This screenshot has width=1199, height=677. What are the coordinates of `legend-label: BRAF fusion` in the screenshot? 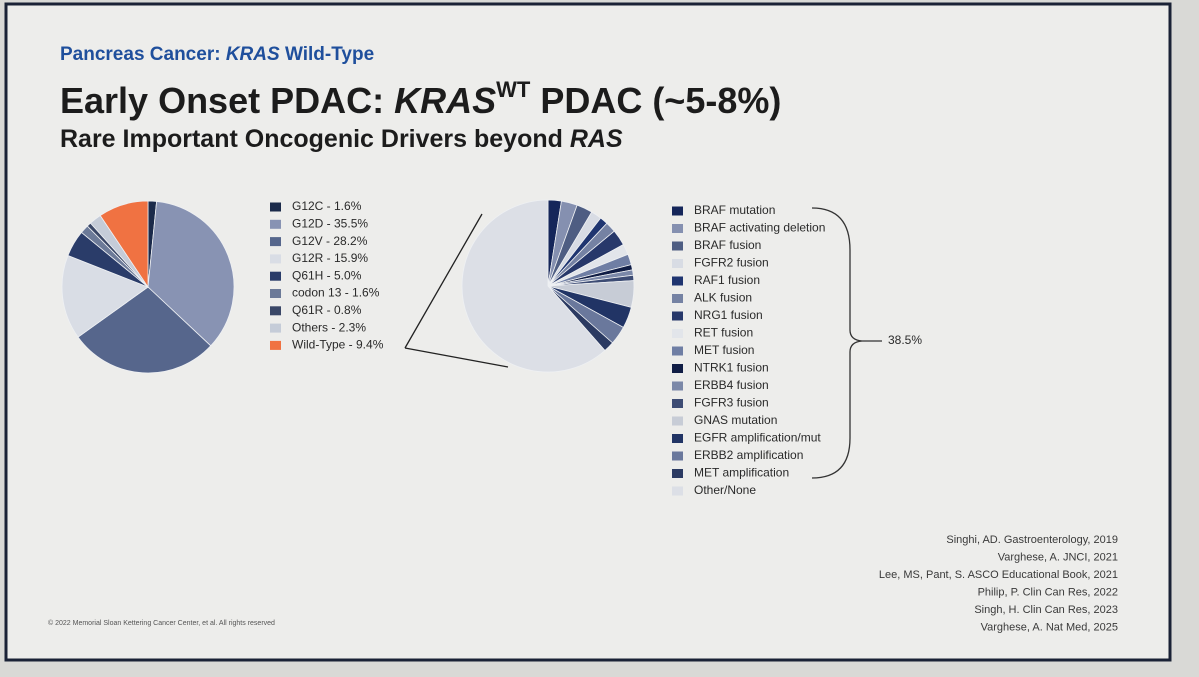 It's located at (727, 245).